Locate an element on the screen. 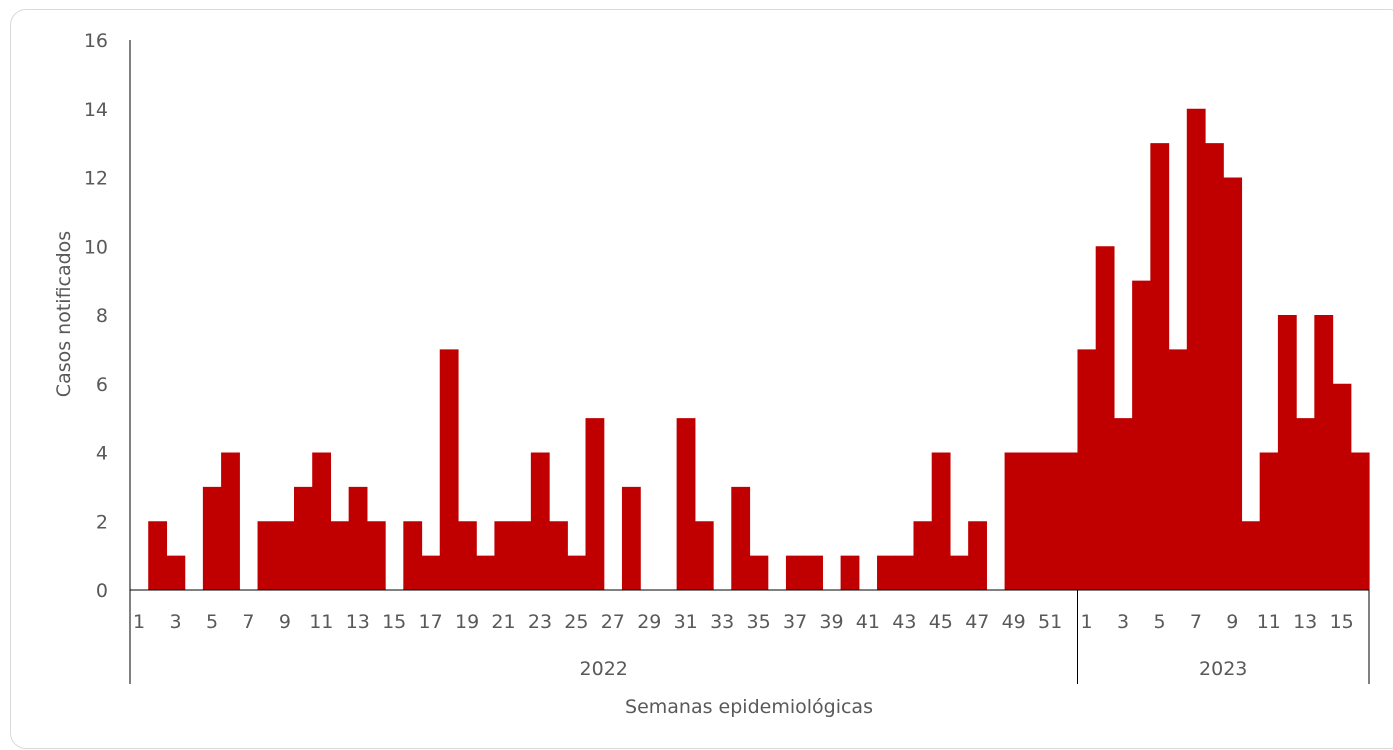 This screenshot has width=1393, height=750. bar-2022-w2 is located at coordinates (158, 555).